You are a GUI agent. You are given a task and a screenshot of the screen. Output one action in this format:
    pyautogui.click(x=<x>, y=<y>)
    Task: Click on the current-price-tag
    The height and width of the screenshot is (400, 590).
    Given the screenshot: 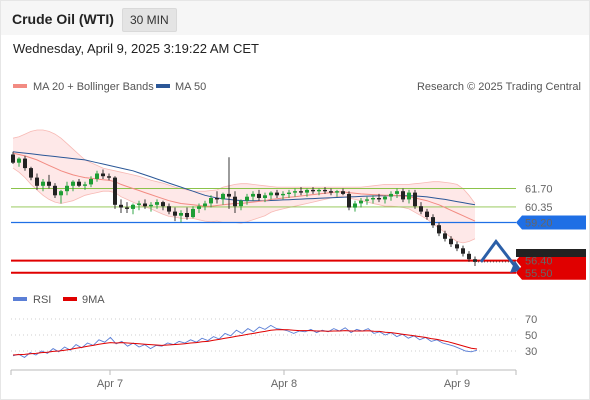 What is the action you would take?
    pyautogui.click(x=551, y=253)
    